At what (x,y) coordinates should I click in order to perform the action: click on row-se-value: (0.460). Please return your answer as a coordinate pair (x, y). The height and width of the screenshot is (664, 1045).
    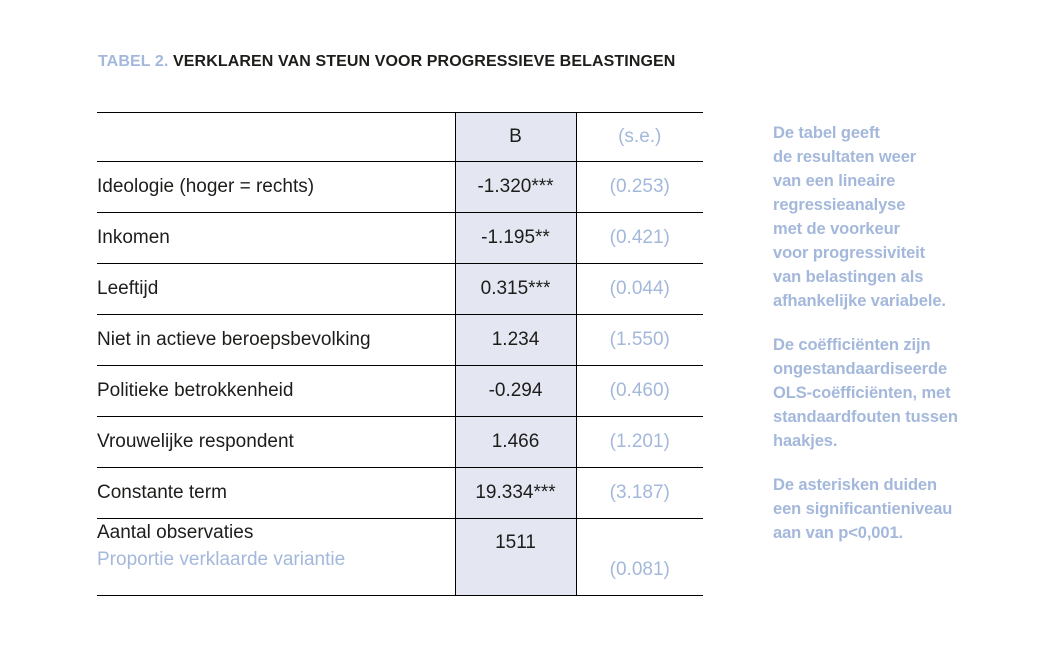
    Looking at the image, I should click on (639, 391).